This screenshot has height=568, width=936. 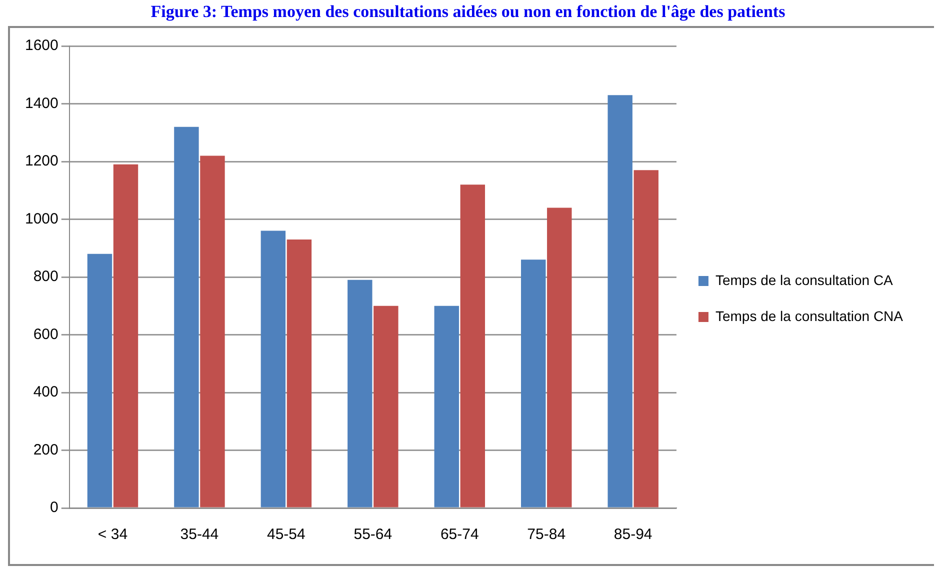 I want to click on chart-title: Figure 3: Temps moyen des consultations aidées ou non en fonction de l'âge des patients, so click(x=468, y=12).